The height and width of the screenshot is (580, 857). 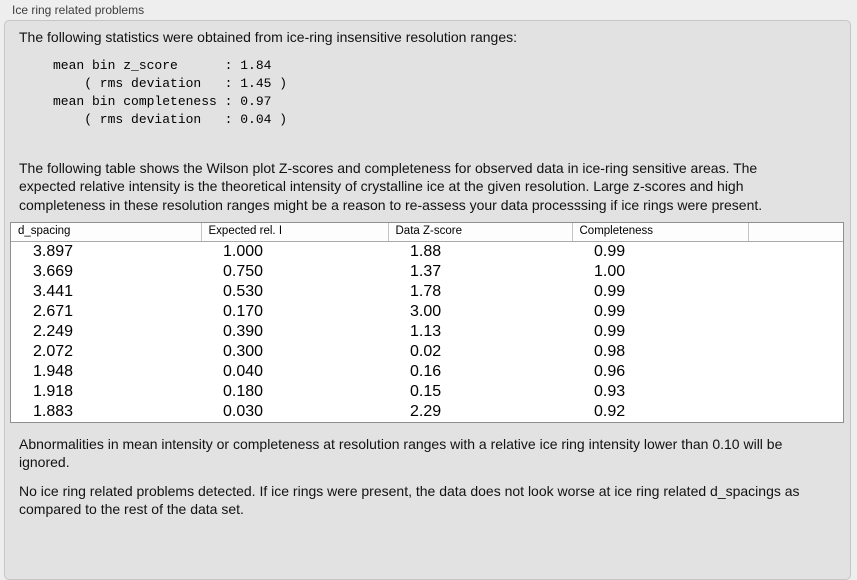 I want to click on column-header-d-spacing: d_spacing, so click(x=106, y=232).